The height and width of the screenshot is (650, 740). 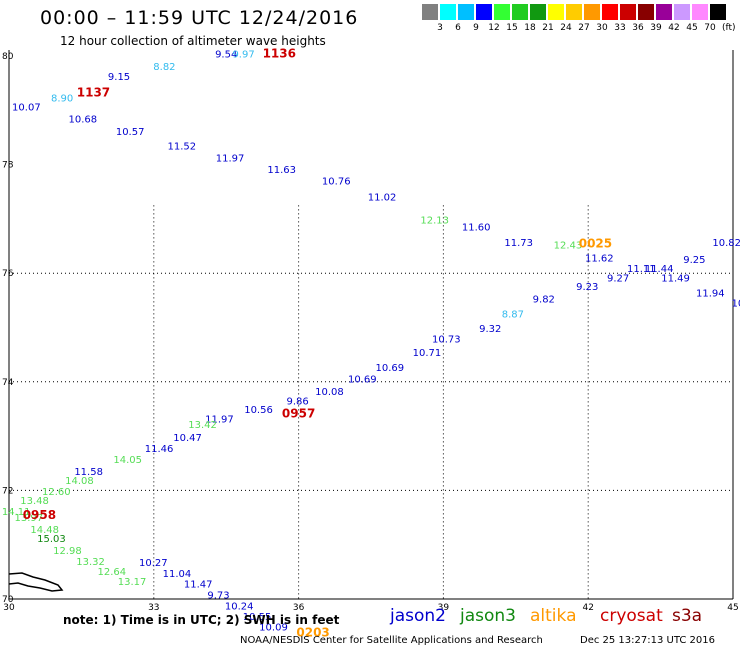 What do you see at coordinates (88, 472) in the screenshot?
I see `wave-height-value: 11.58` at bounding box center [88, 472].